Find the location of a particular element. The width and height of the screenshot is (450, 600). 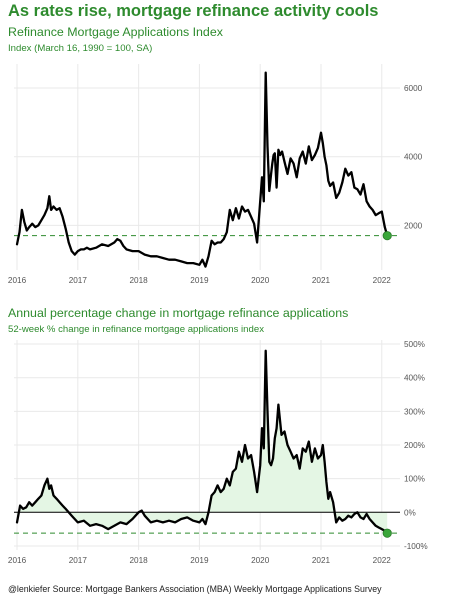

chart1-ytick-label: 300% is located at coordinates (414, 411).